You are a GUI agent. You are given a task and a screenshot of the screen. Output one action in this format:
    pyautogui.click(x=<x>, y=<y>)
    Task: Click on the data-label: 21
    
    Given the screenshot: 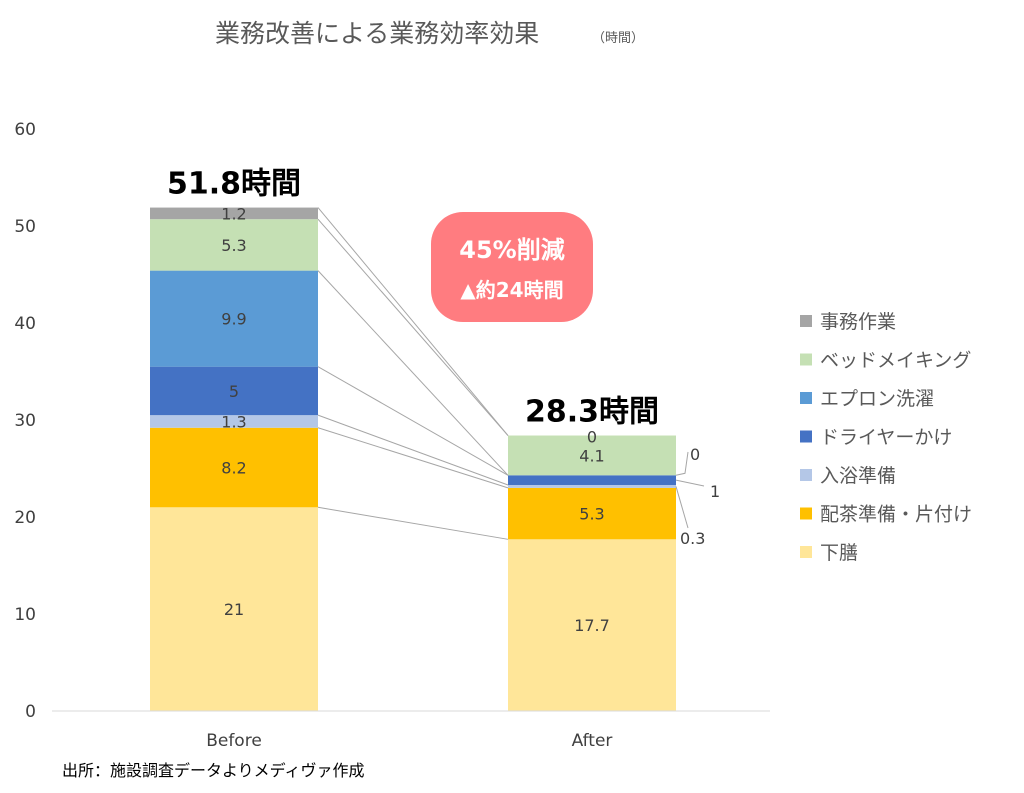 What is the action you would take?
    pyautogui.click(x=234, y=609)
    